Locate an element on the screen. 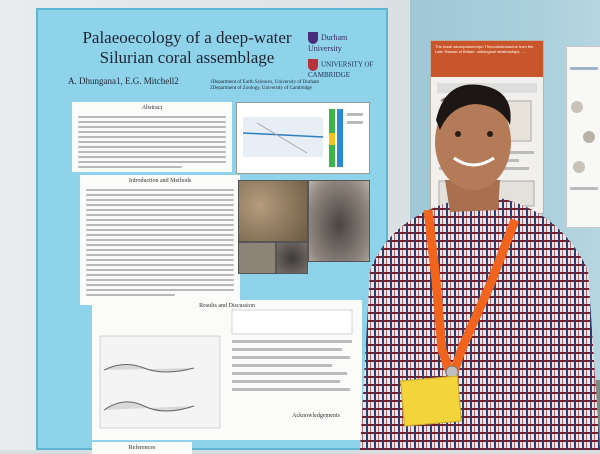 This screenshot has height=454, width=600. yellow-name-badge is located at coordinates (431, 401).